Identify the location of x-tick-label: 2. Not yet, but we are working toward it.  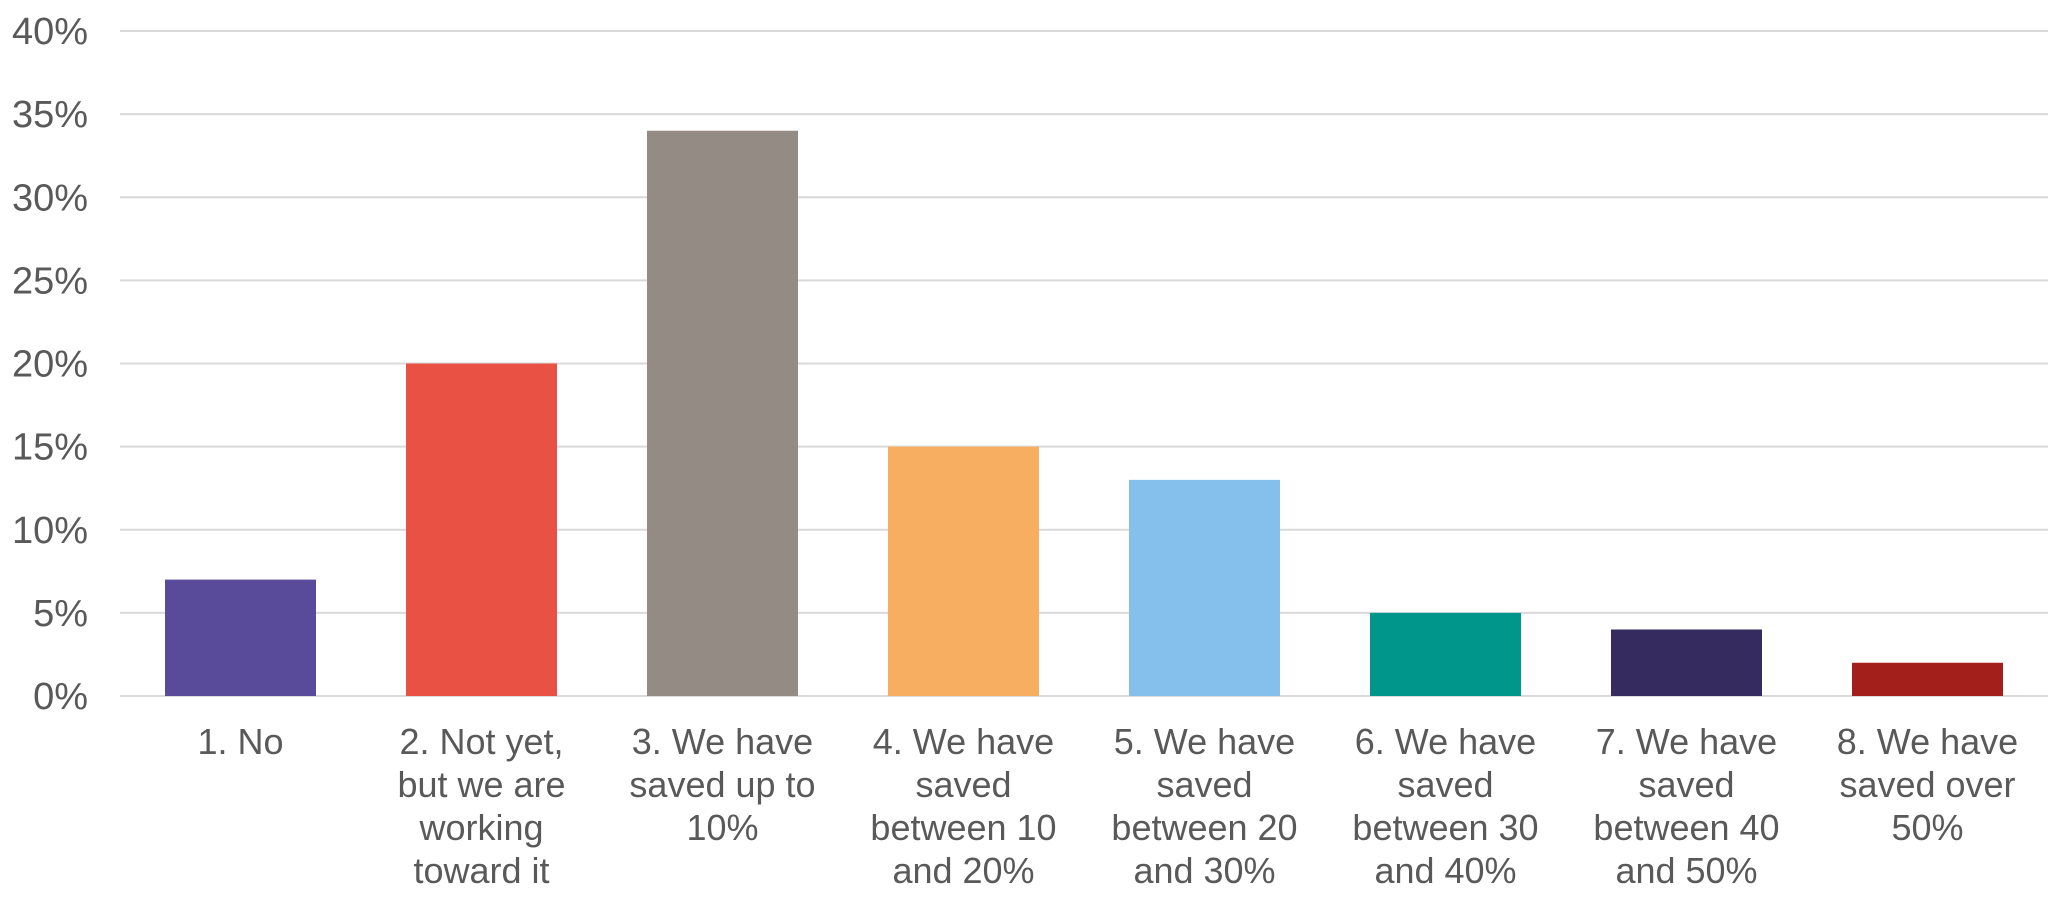
(481, 806).